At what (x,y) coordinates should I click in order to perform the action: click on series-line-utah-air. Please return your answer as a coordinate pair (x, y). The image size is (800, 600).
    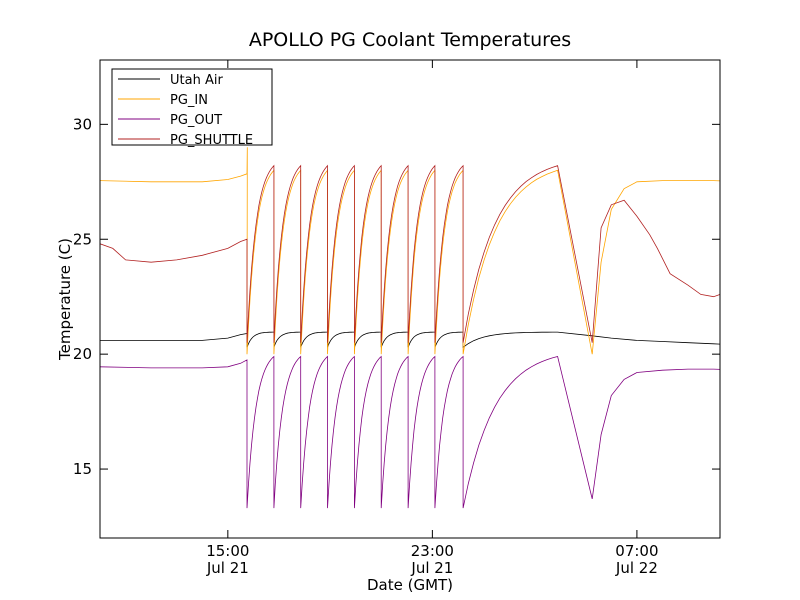
    Looking at the image, I should click on (410, 340).